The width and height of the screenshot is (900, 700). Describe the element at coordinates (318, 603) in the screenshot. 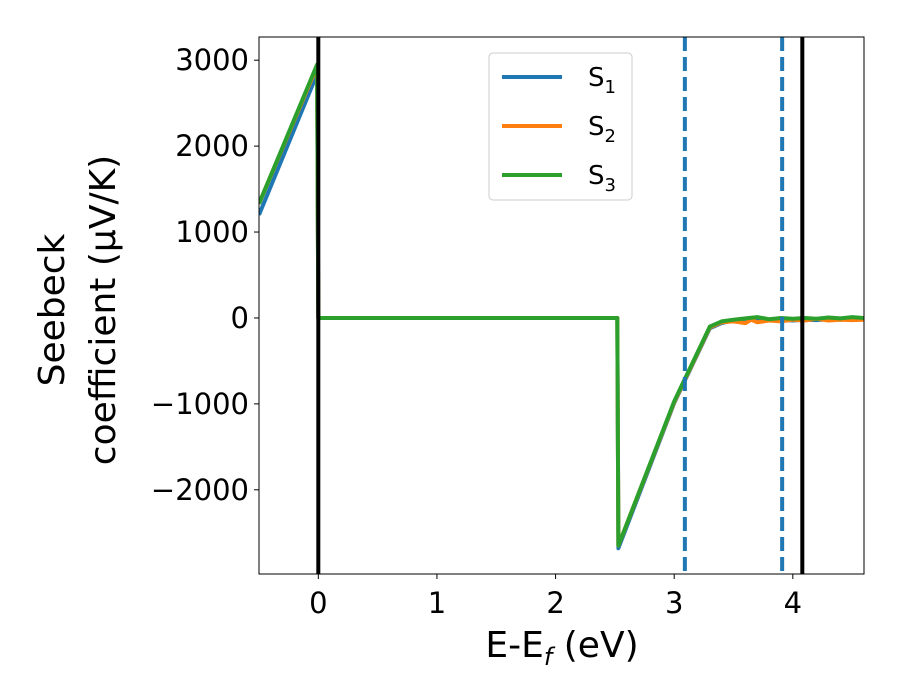

I see `x-tick-label: 0` at that location.